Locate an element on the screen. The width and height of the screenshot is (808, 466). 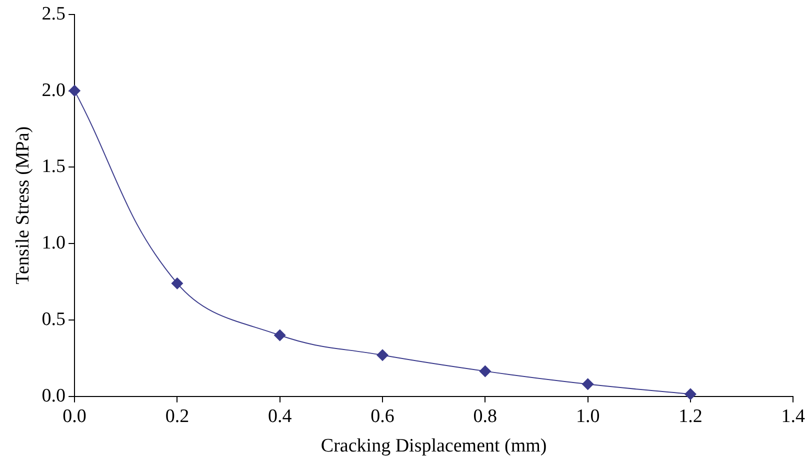
x-tick-label: 0.6 is located at coordinates (382, 416).